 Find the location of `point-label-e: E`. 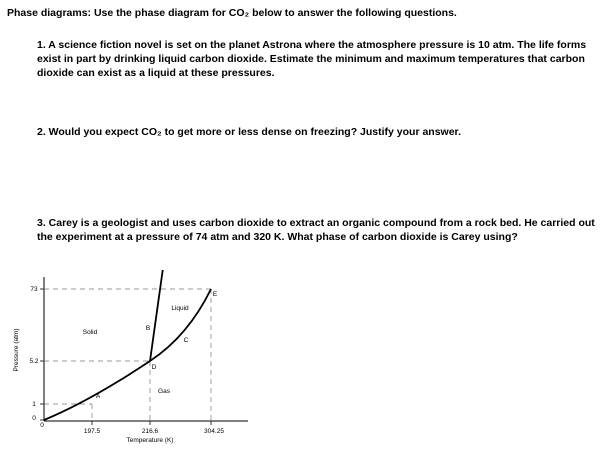

point-label-e: E is located at coordinates (215, 294).